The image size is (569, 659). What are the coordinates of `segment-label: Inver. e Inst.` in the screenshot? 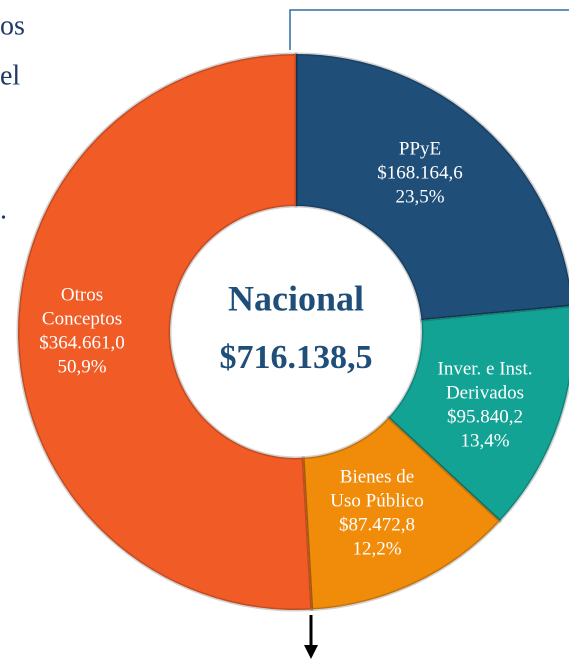 It's located at (485, 368).